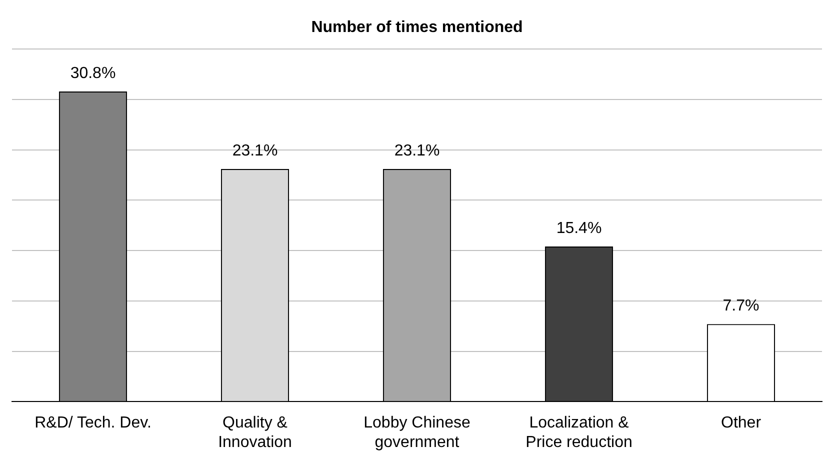 Image resolution: width=834 pixels, height=456 pixels. I want to click on x-tick-label: Quality & Innovation, so click(255, 432).